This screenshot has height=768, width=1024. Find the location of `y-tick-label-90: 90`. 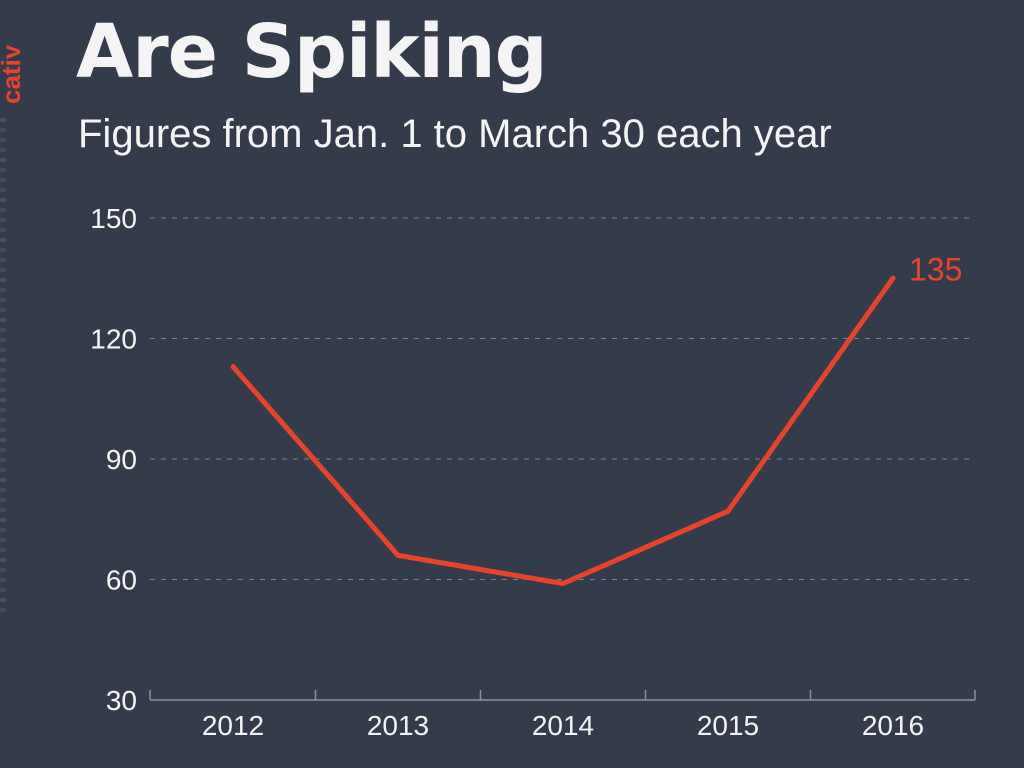

y-tick-label-90: 90 is located at coordinates (121, 459).